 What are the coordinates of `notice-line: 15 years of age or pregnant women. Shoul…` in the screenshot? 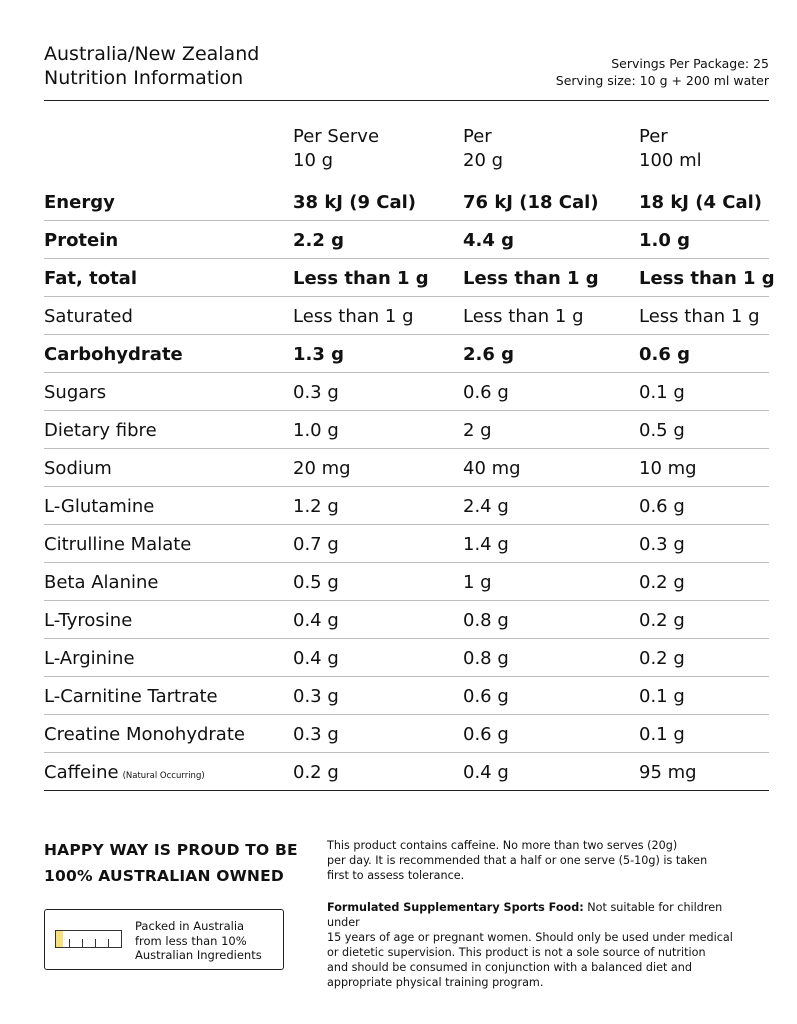 It's located at (530, 937).